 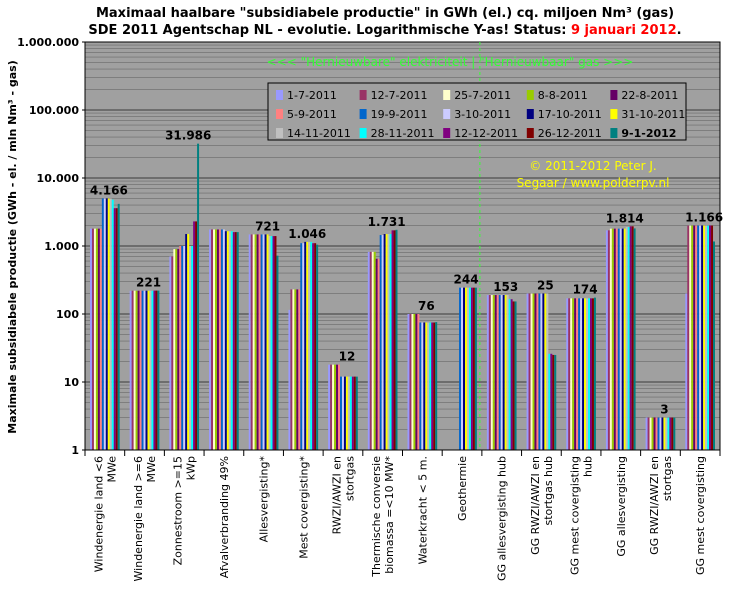 What do you see at coordinates (700, 515) in the screenshot?
I see `x-tick-label: GG mest covergisting` at bounding box center [700, 515].